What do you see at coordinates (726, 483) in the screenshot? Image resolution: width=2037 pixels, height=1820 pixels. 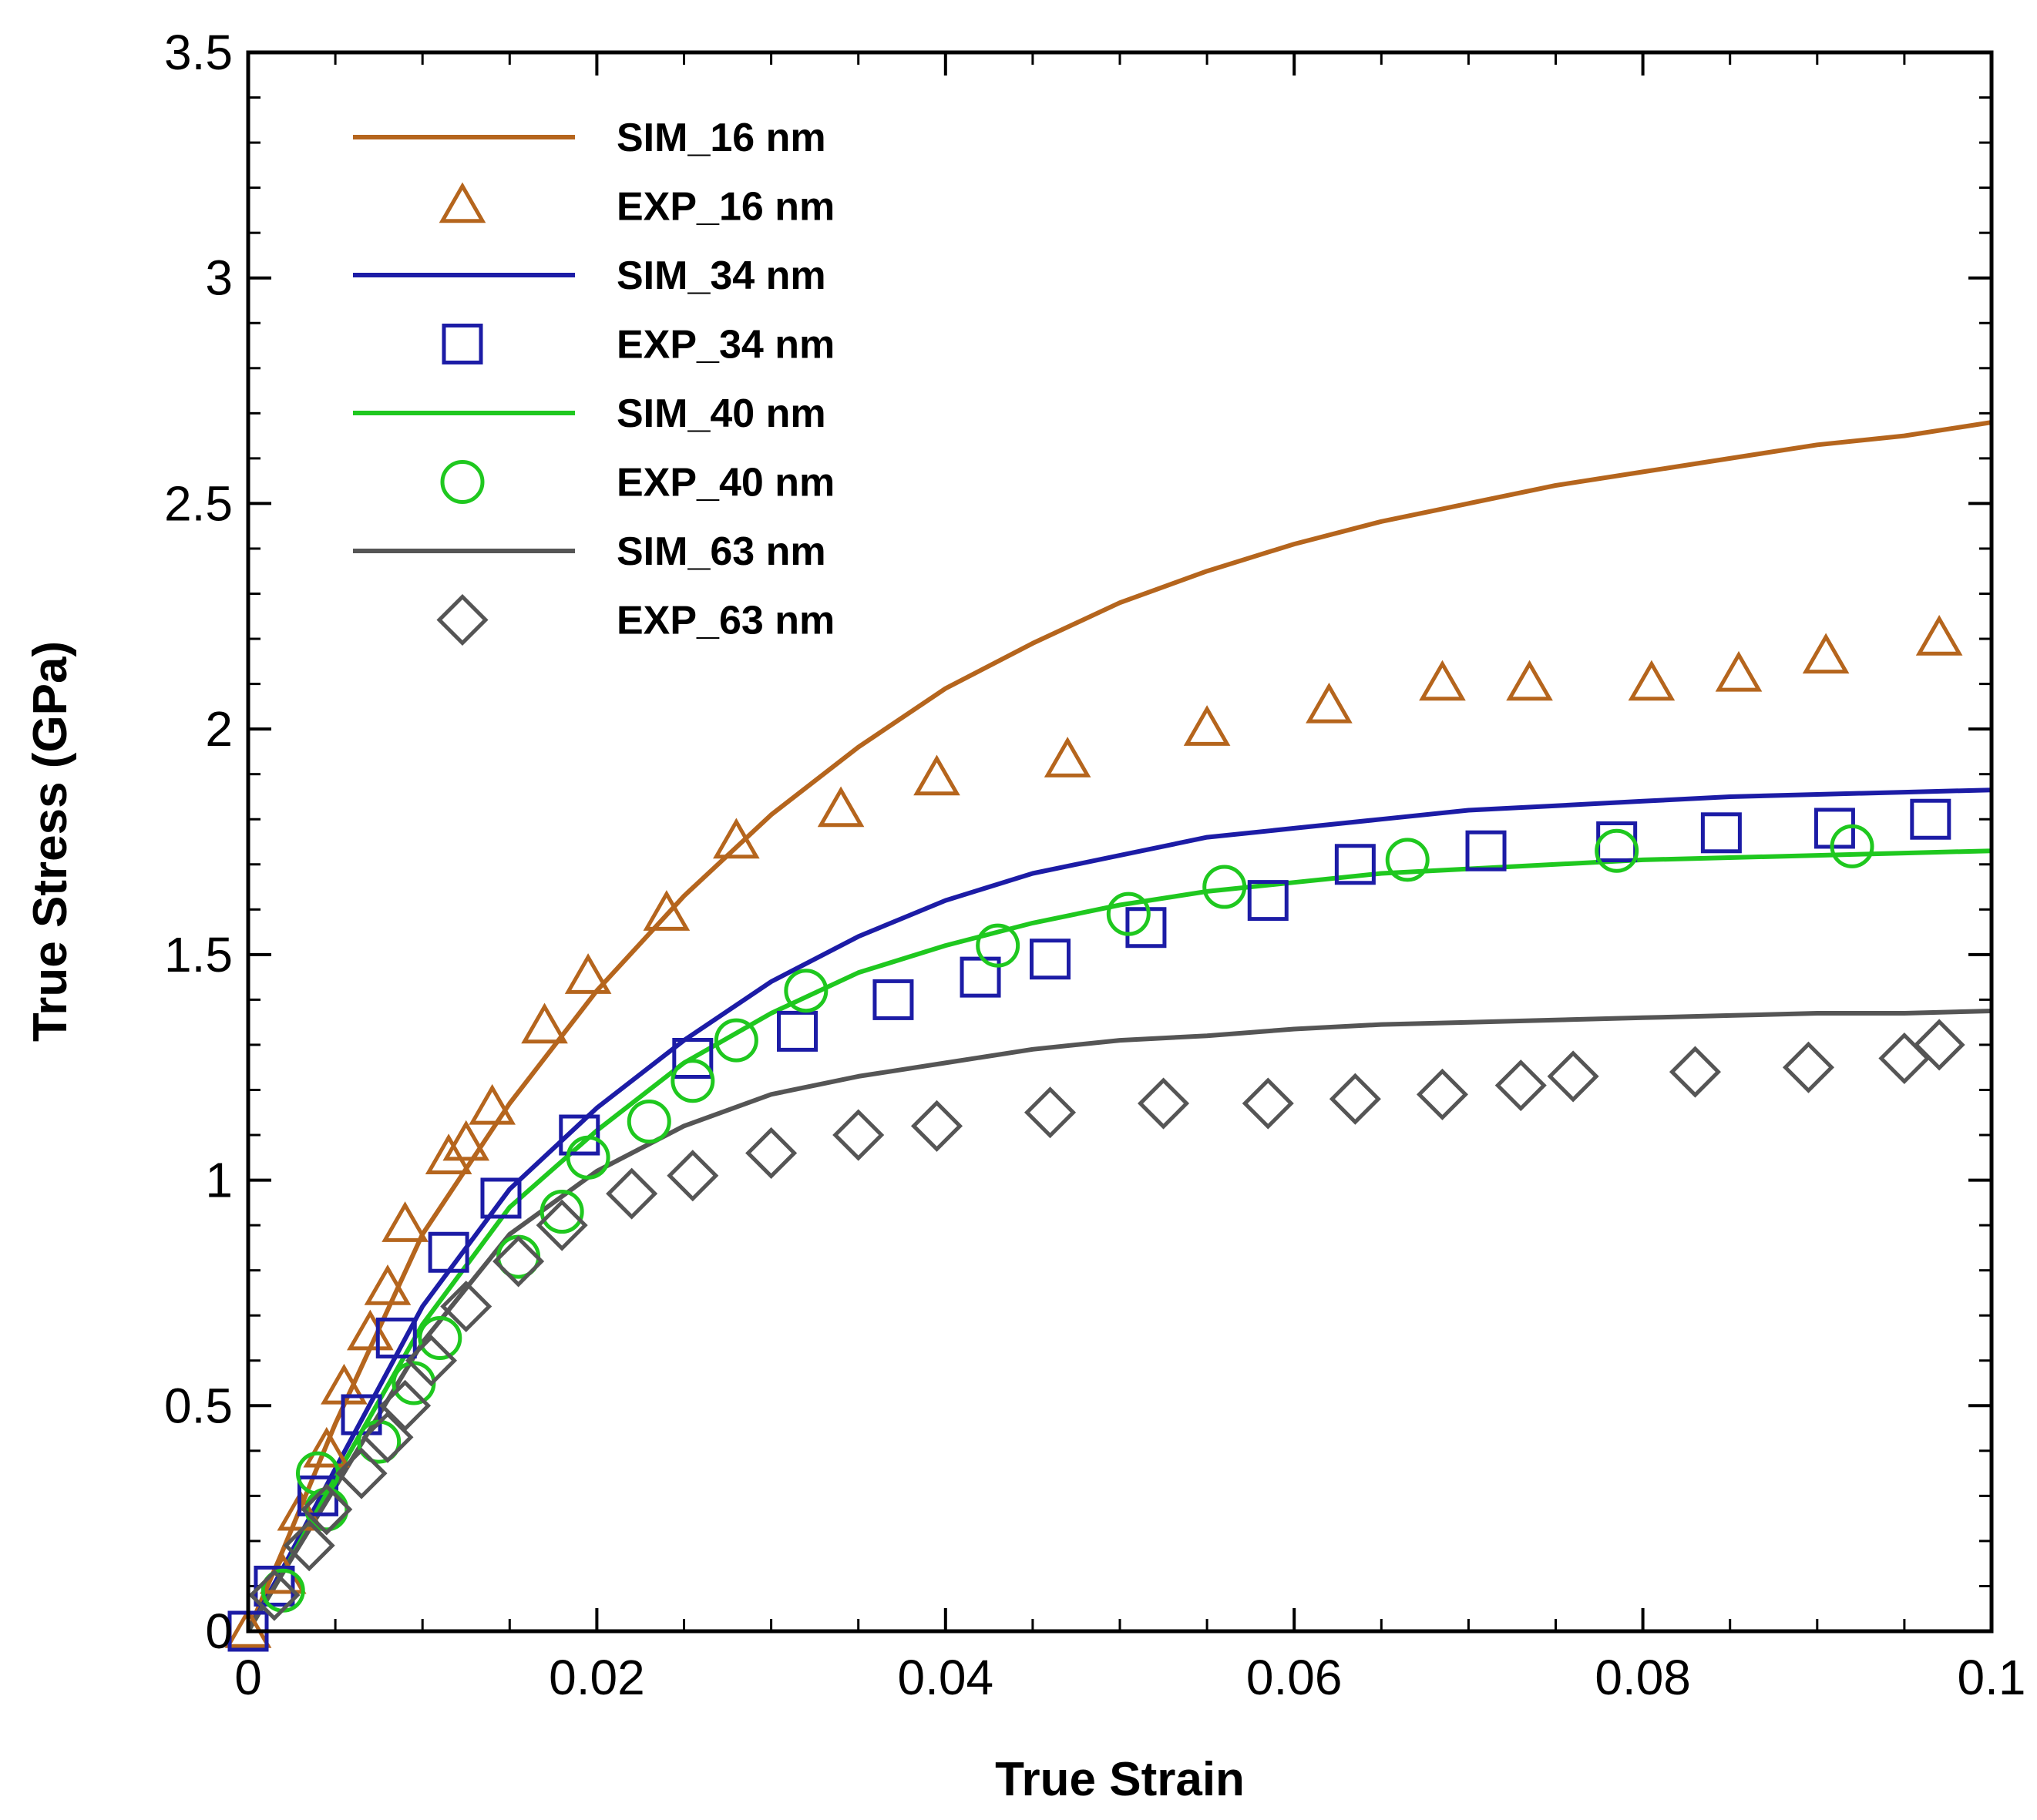 I see `legend-label-exp-40-nm: EXP_40 nm` at bounding box center [726, 483].